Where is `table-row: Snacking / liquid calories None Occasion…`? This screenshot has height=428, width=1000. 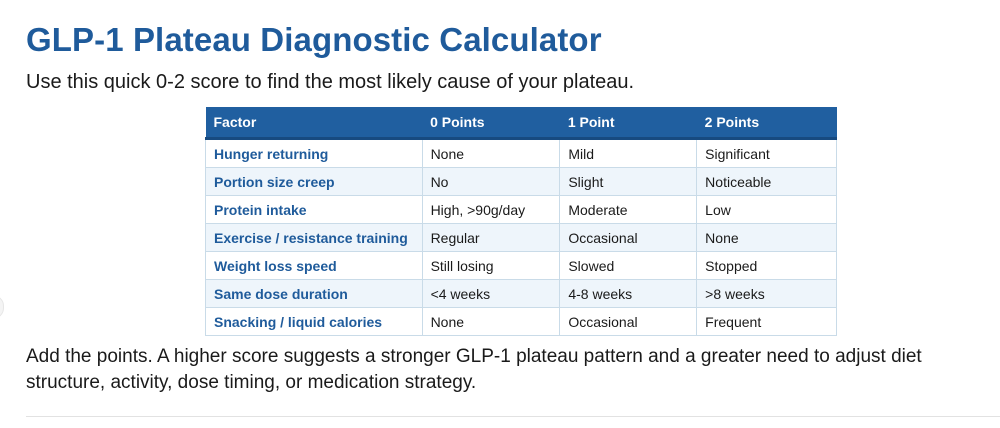
table-row: Snacking / liquid calories None Occasion… is located at coordinates (521, 321).